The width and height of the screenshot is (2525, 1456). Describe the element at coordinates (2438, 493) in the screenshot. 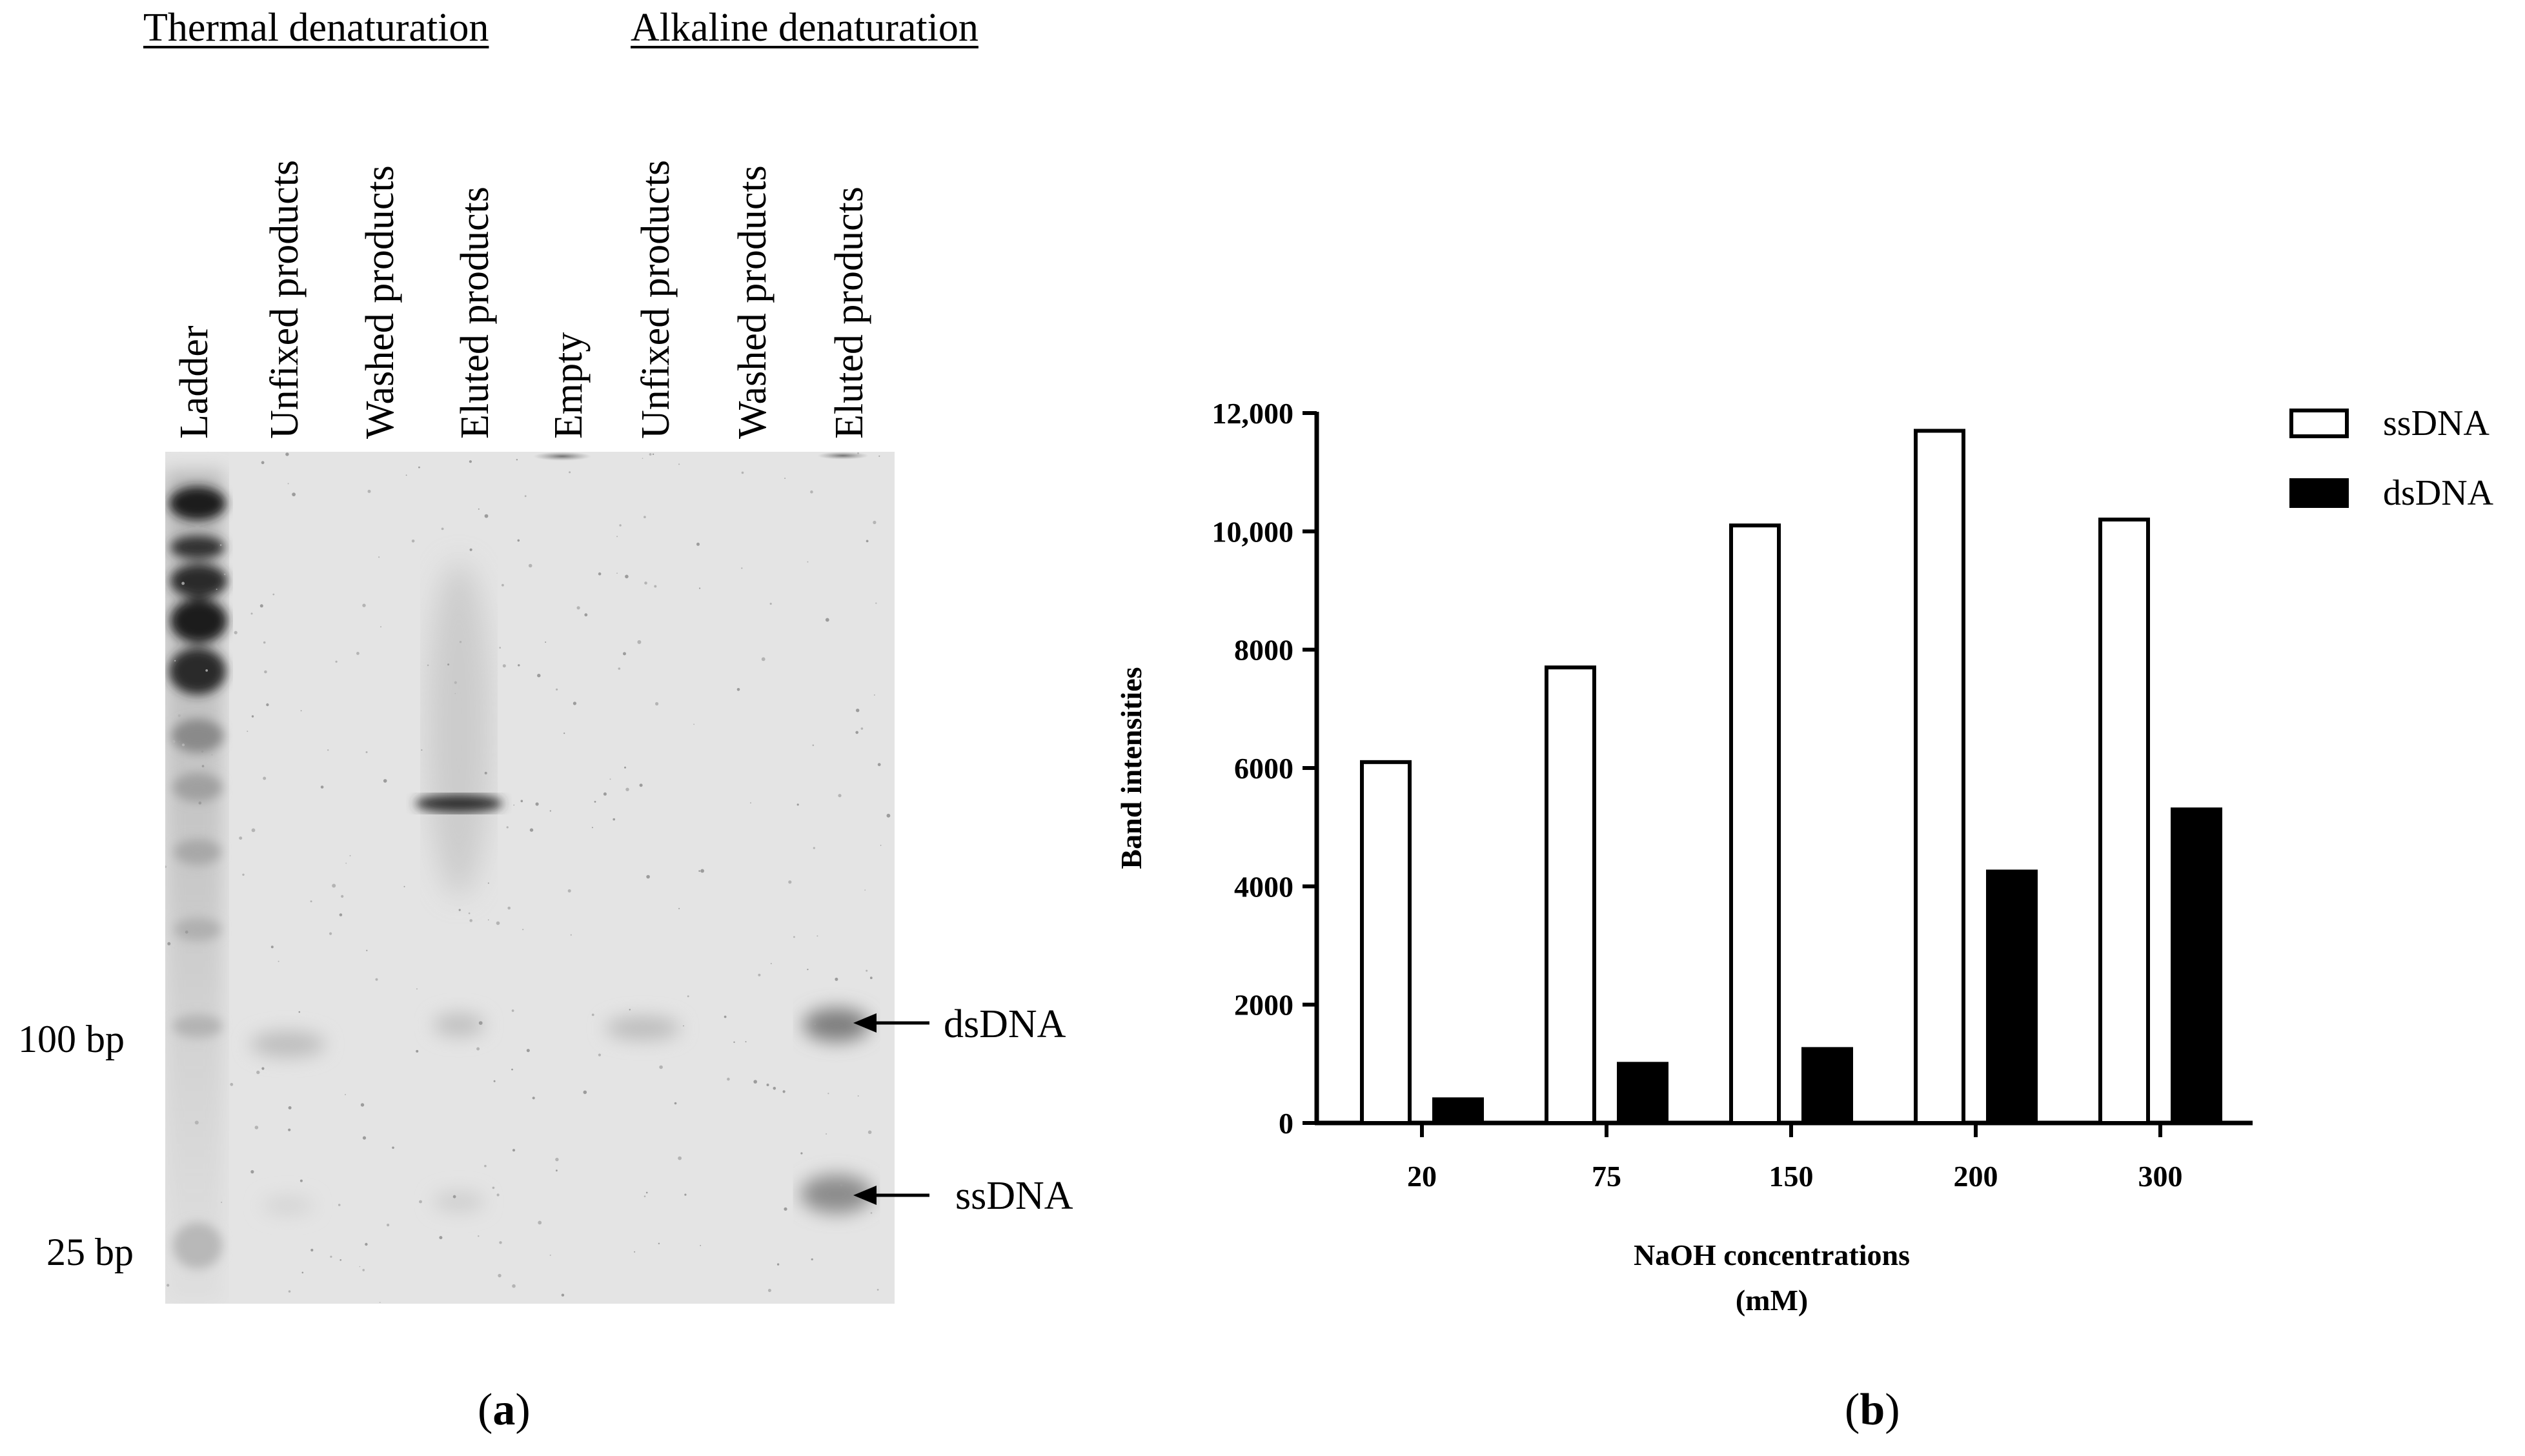

I see `legend-label-dsdna: dsDNA` at that location.